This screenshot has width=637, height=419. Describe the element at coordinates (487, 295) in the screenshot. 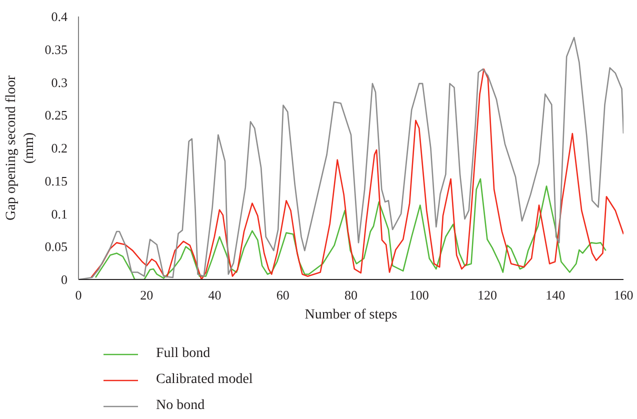

I see `x-tick-label: 120` at that location.